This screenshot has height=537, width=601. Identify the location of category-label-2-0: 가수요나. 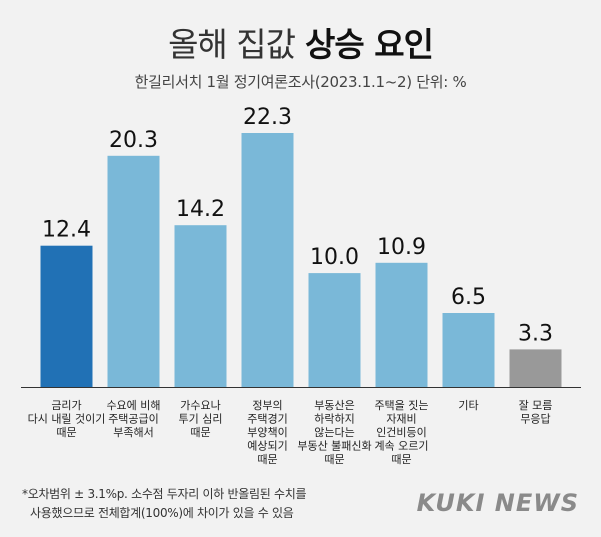
(200, 405).